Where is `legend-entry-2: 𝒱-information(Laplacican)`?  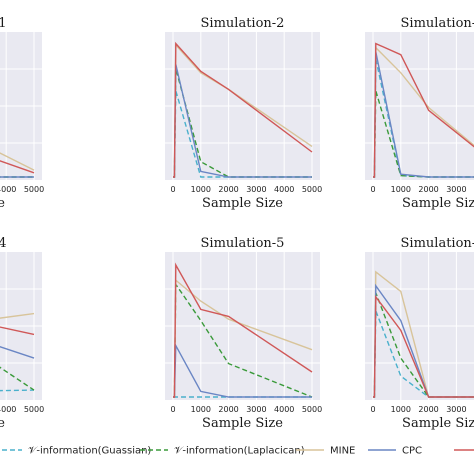
legend-entry-2: 𝒱-information(Laplacican) is located at coordinates (222, 451).